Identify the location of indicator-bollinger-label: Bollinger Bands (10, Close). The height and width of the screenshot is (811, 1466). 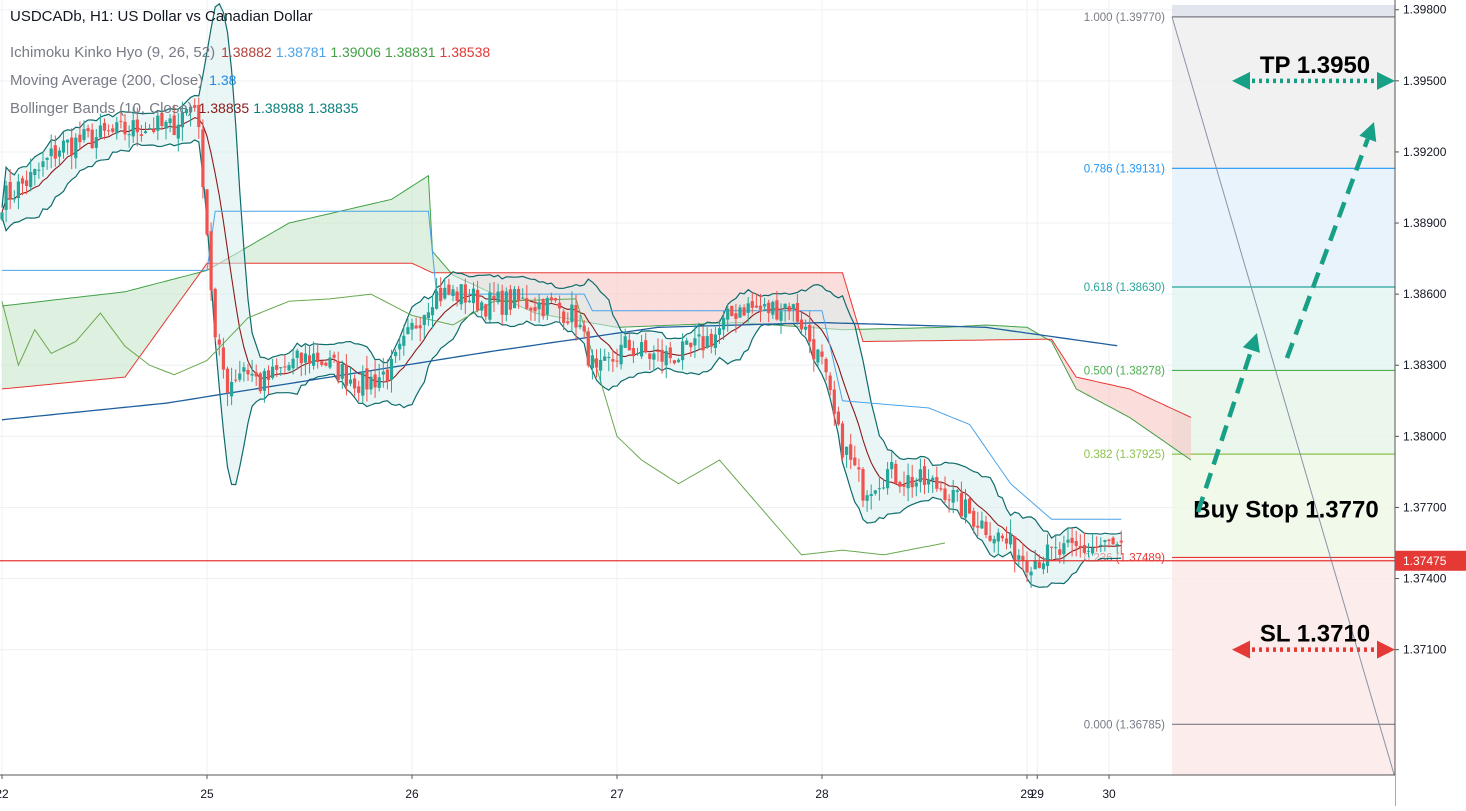
(101, 108).